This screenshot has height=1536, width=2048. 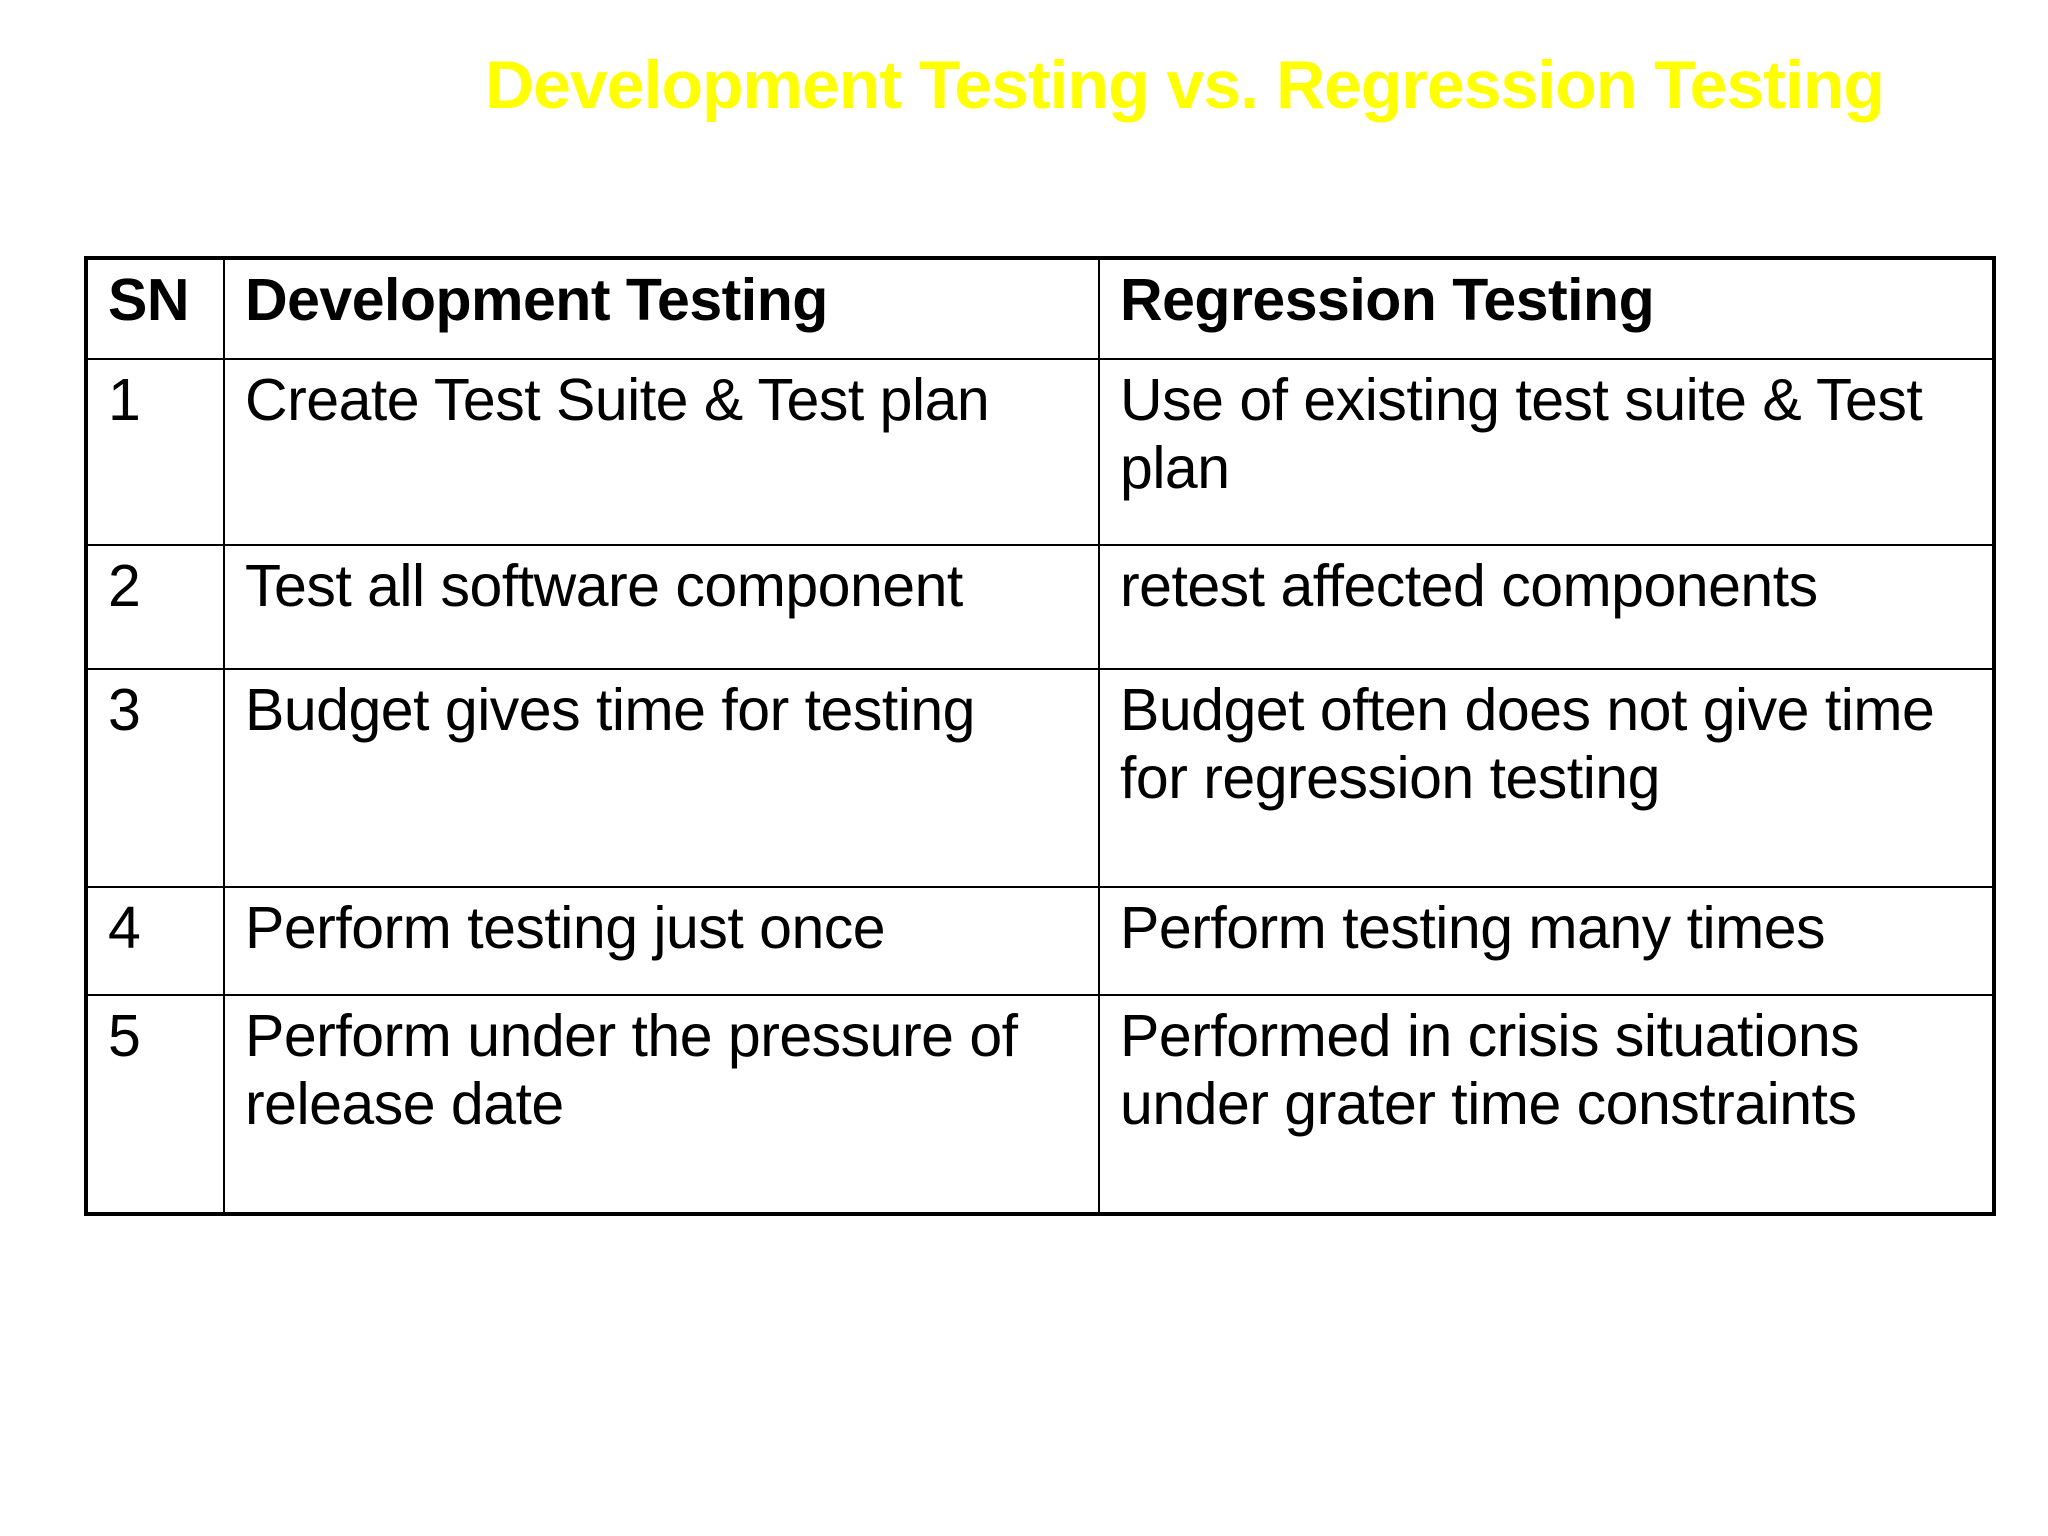 What do you see at coordinates (661, 308) in the screenshot?
I see `header-development-testing: Development Testing` at bounding box center [661, 308].